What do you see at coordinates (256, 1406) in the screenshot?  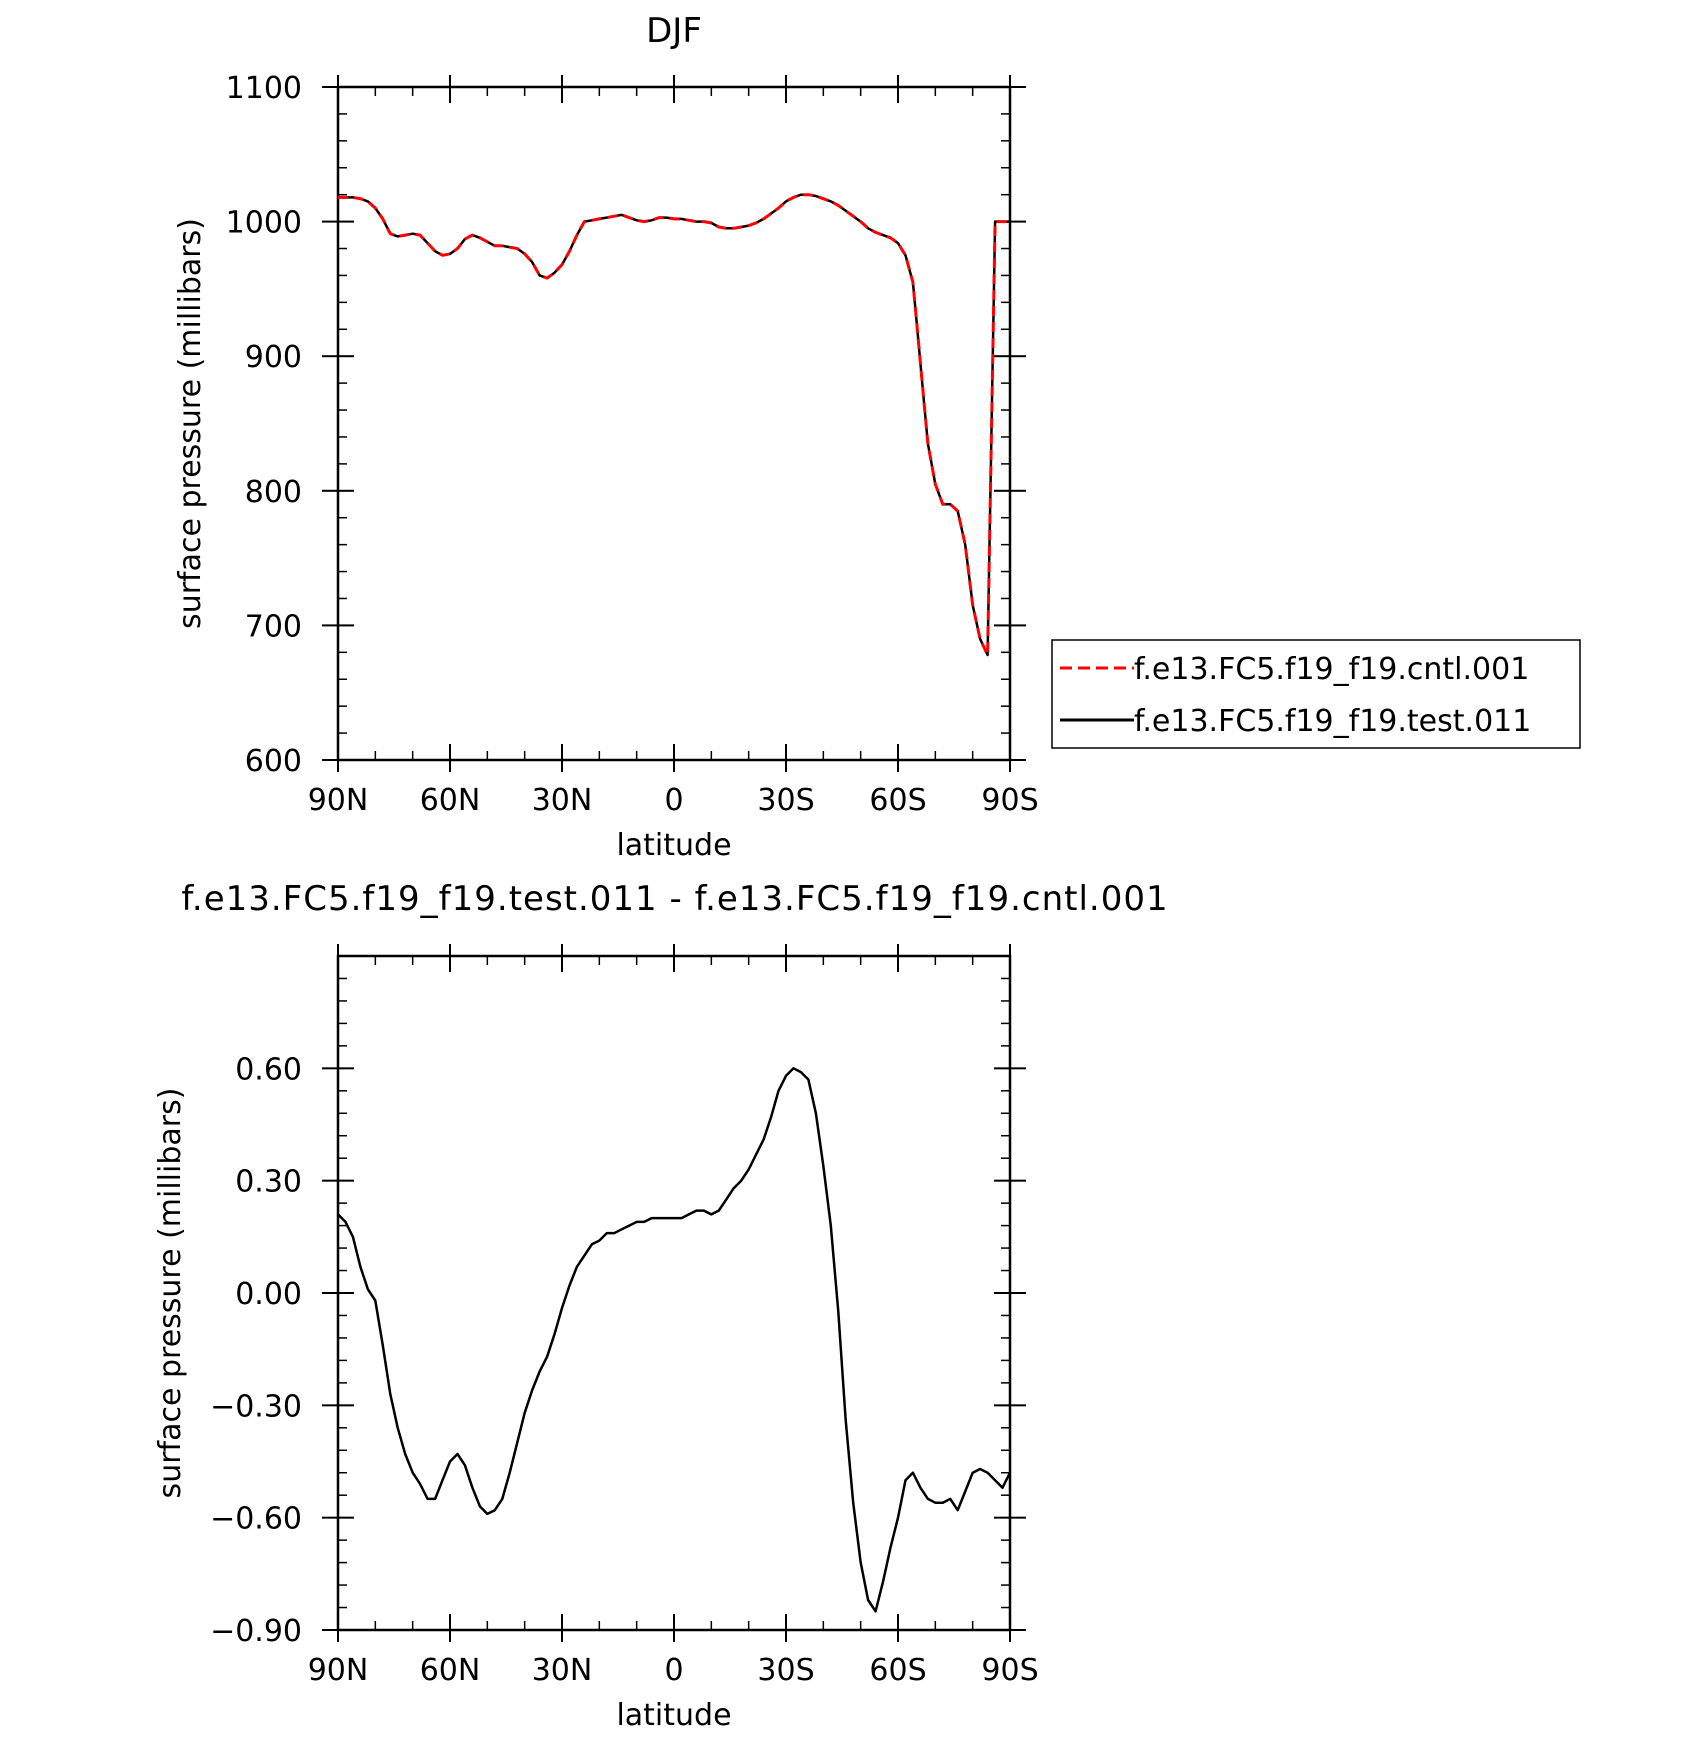 I see `y-tick-label: −0.30` at bounding box center [256, 1406].